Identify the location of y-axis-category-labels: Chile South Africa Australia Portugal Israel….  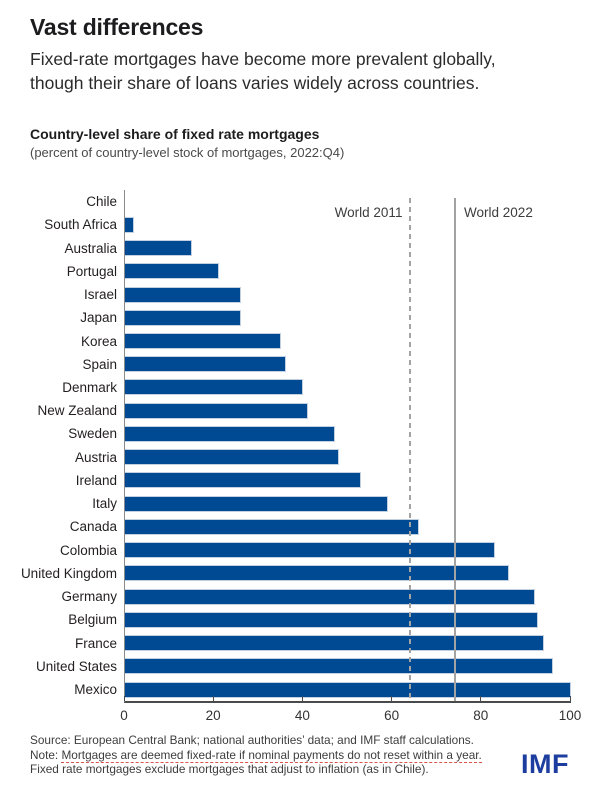
(58, 445).